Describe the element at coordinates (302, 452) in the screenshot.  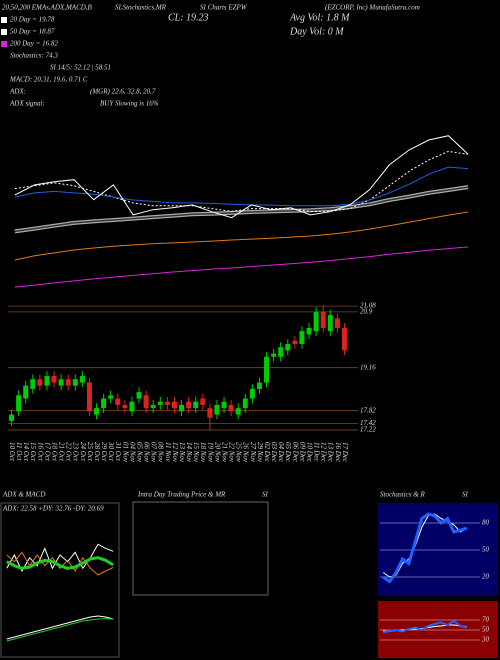
I see `x-tick-label: 09 Dec` at that location.